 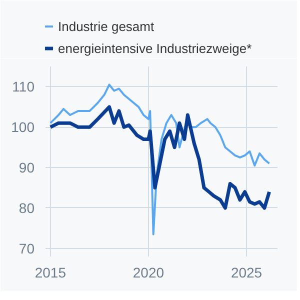 I want to click on y-tick-label: 110, so click(x=23, y=86).